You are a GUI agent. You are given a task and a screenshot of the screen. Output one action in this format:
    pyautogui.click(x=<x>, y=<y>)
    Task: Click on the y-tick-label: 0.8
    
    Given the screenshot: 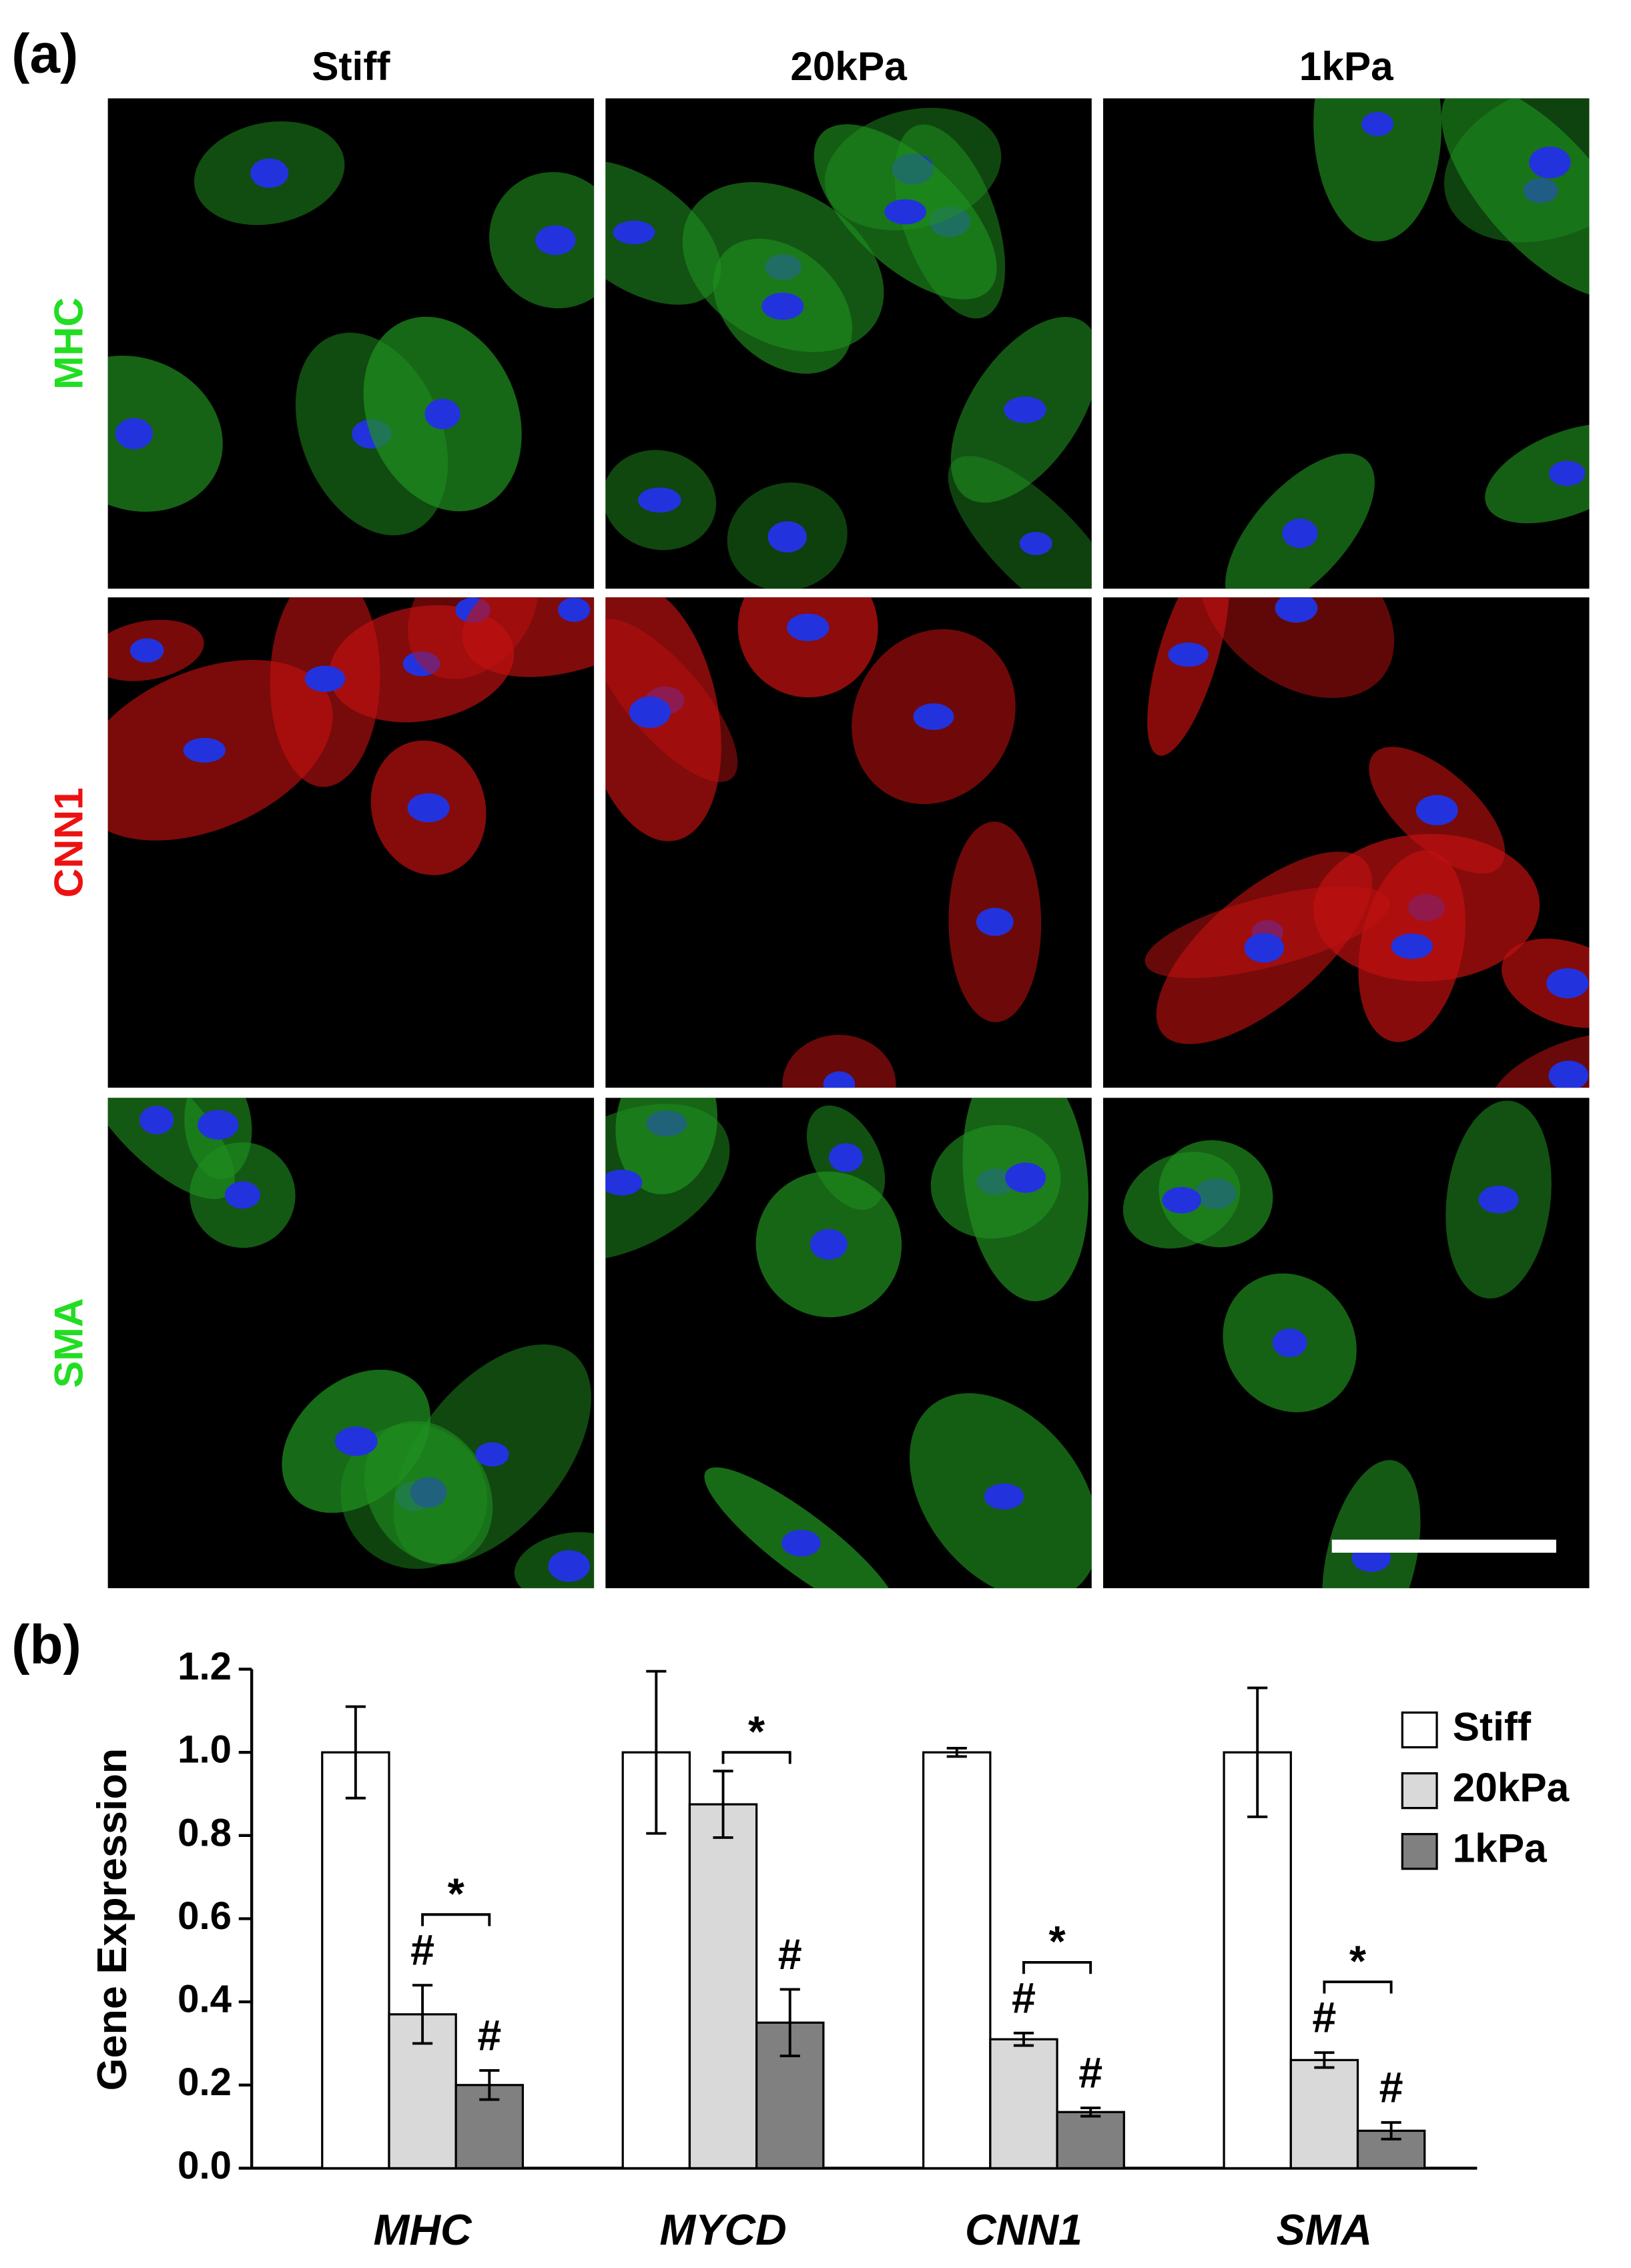 What is the action you would take?
    pyautogui.click(x=205, y=1832)
    